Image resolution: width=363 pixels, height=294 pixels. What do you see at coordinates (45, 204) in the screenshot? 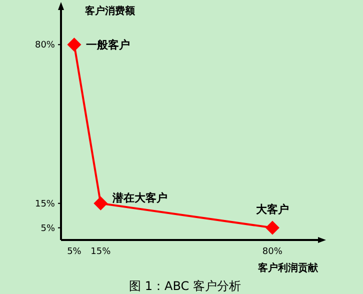
I see `y-tick-label: 15%` at bounding box center [45, 204].